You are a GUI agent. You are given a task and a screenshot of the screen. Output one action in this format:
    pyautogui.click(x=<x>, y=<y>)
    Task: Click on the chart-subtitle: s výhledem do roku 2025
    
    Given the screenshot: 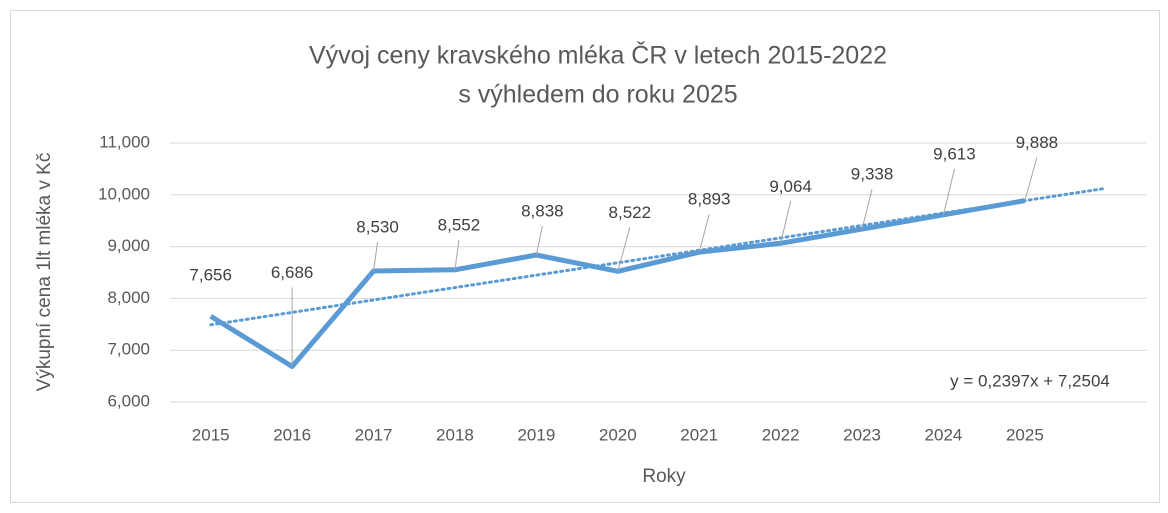 What is the action you would take?
    pyautogui.click(x=597, y=95)
    